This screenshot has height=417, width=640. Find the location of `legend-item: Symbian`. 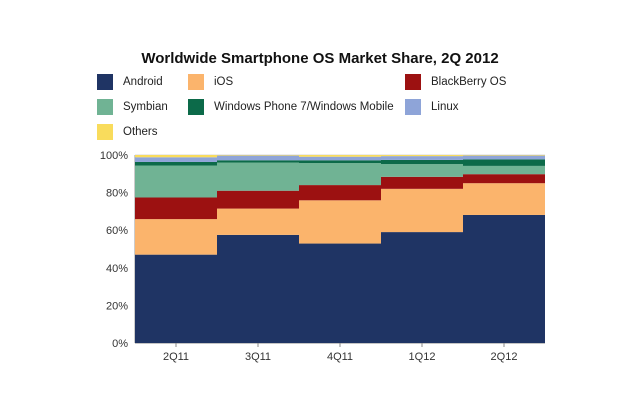

legend-item: Symbian is located at coordinates (132, 107).